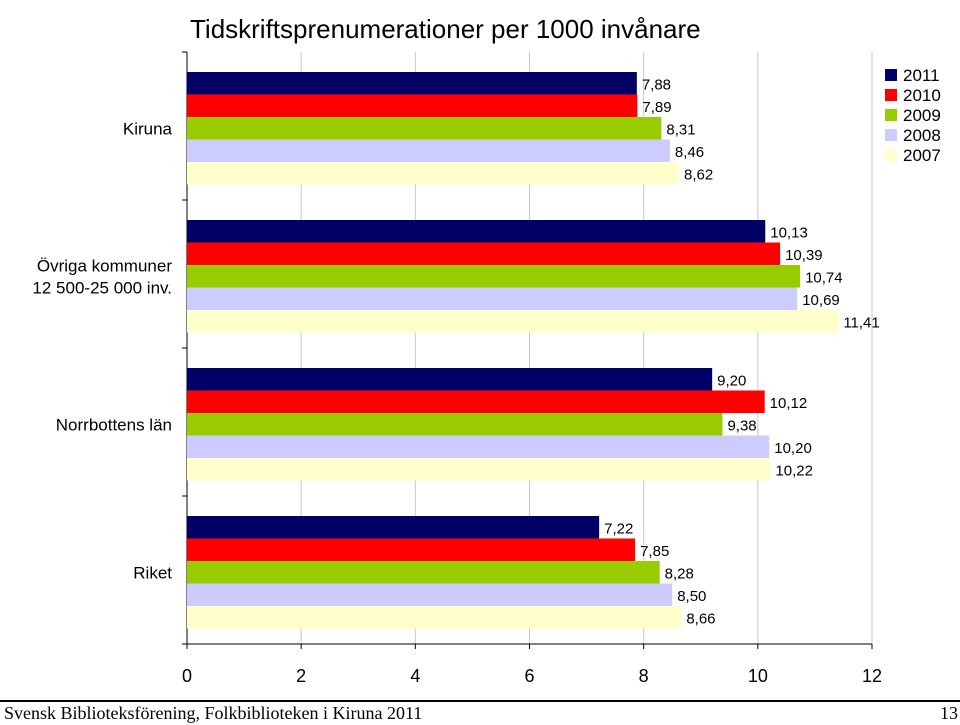 Image resolution: width=960 pixels, height=725 pixels. Describe the element at coordinates (804, 255) in the screenshot. I see `data-label: 10,39` at that location.